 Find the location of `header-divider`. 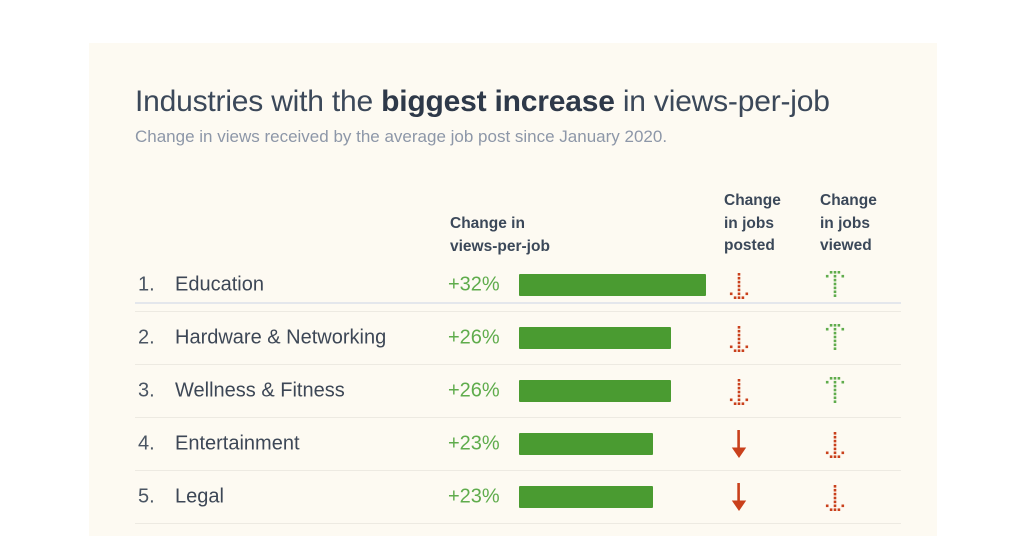

header-divider is located at coordinates (518, 303).